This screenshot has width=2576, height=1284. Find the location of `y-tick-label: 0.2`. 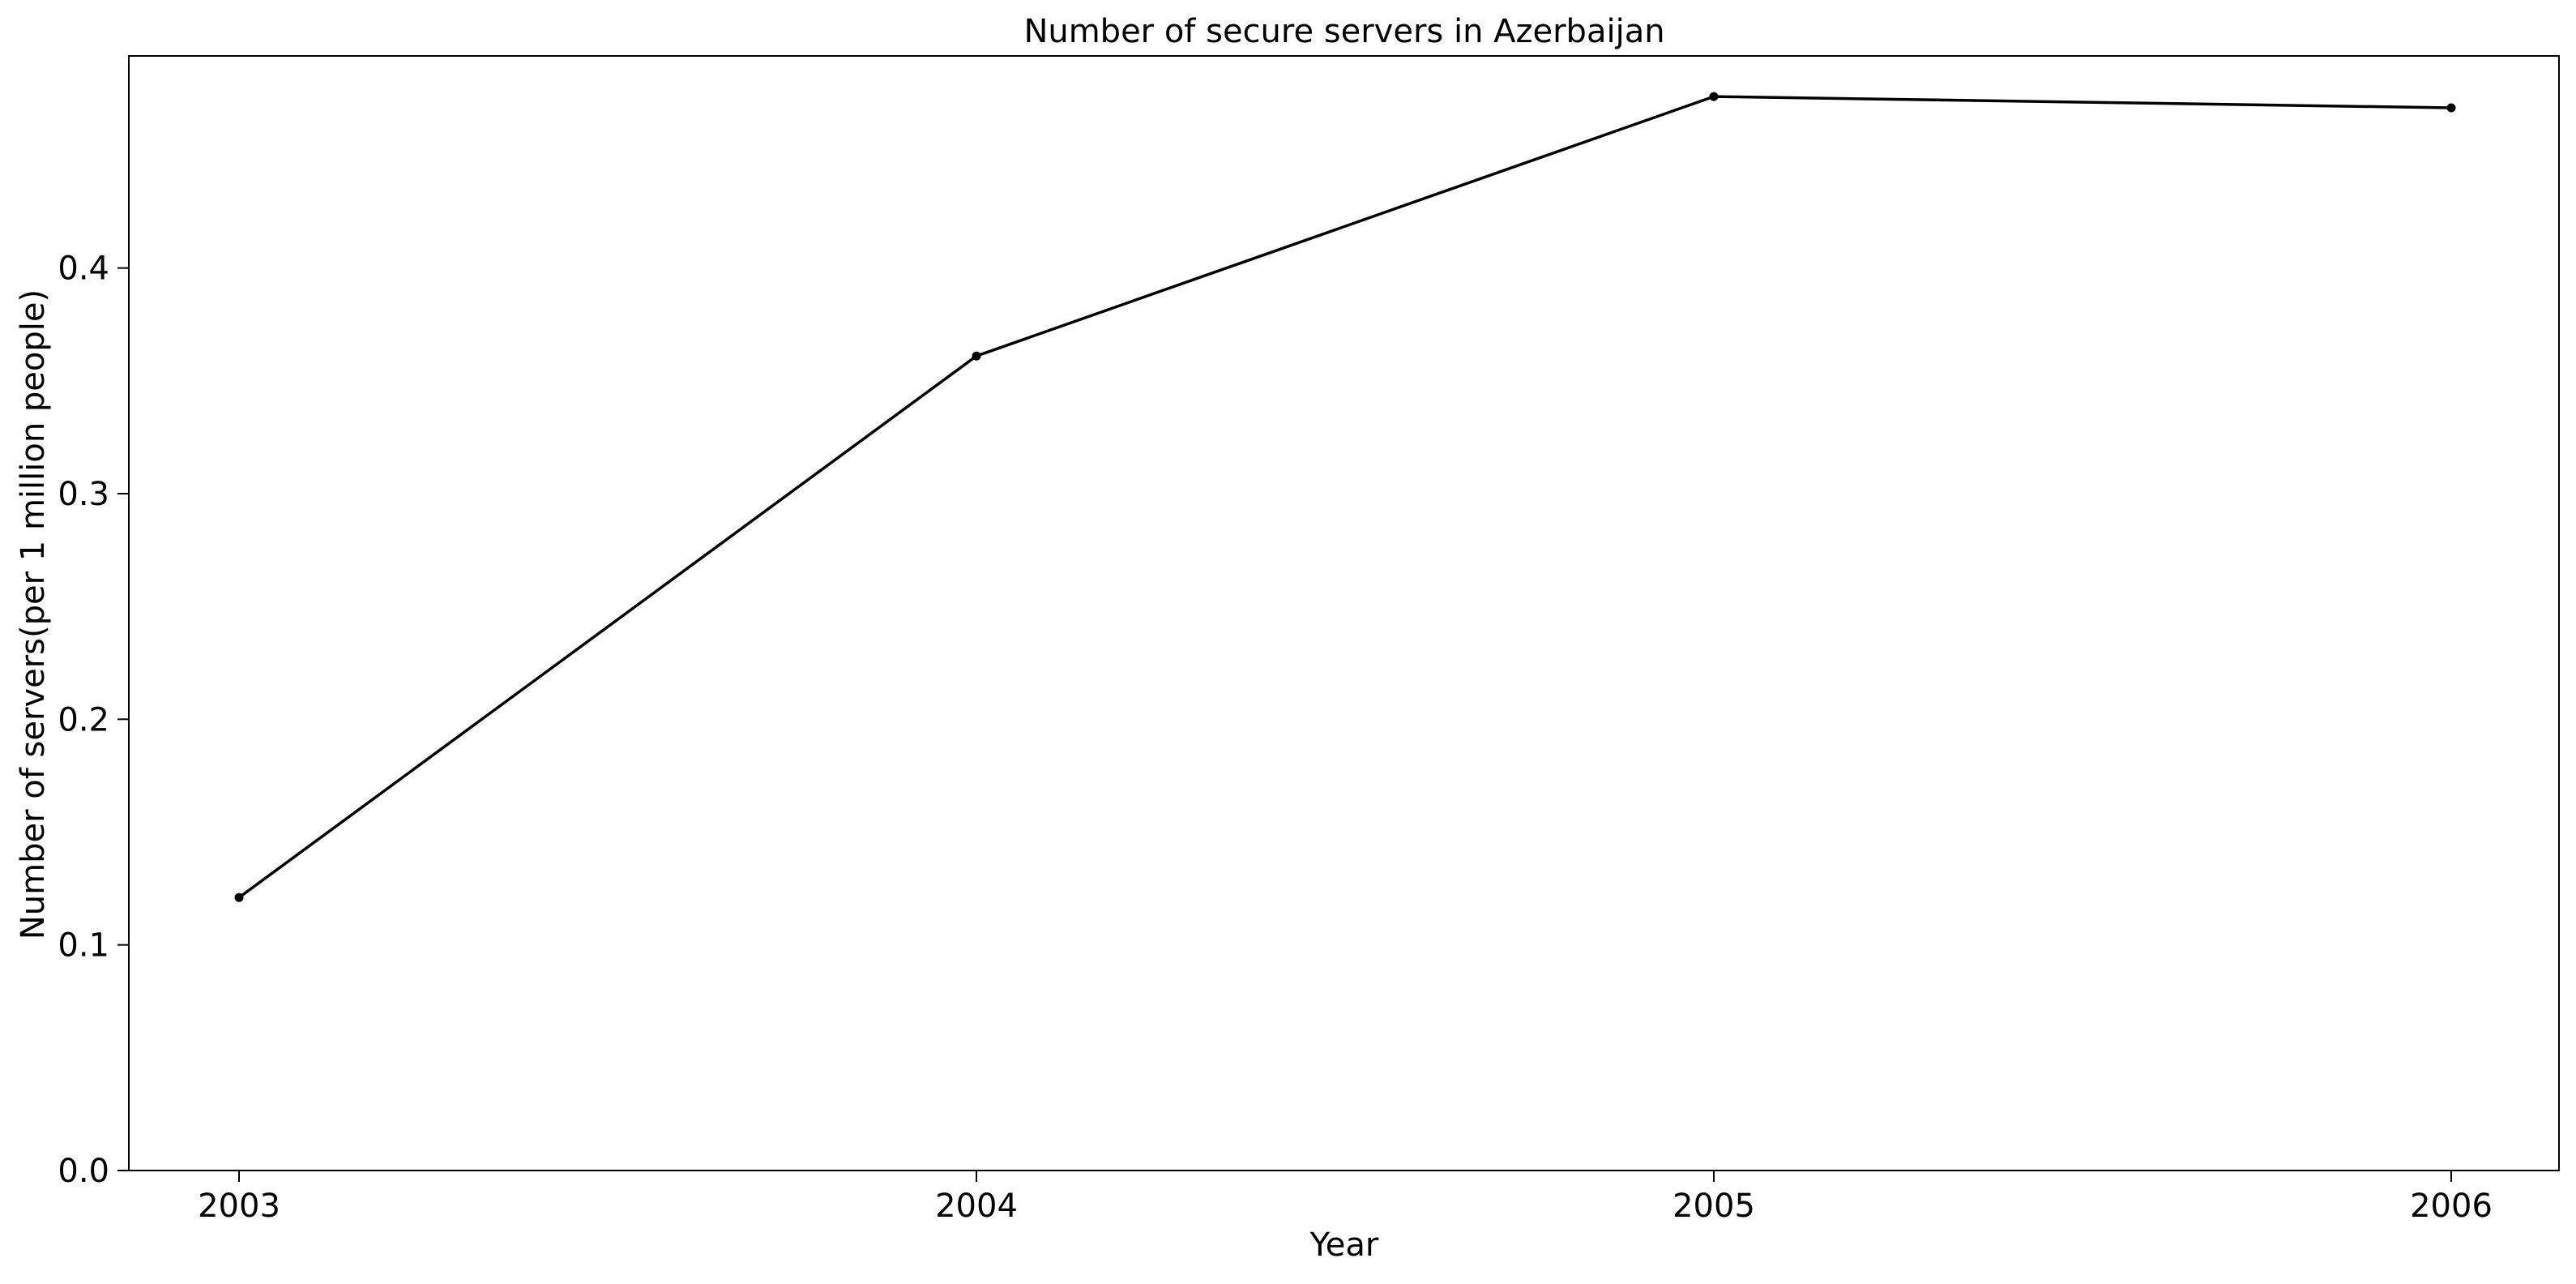

y-tick-label: 0.2 is located at coordinates (83, 719).